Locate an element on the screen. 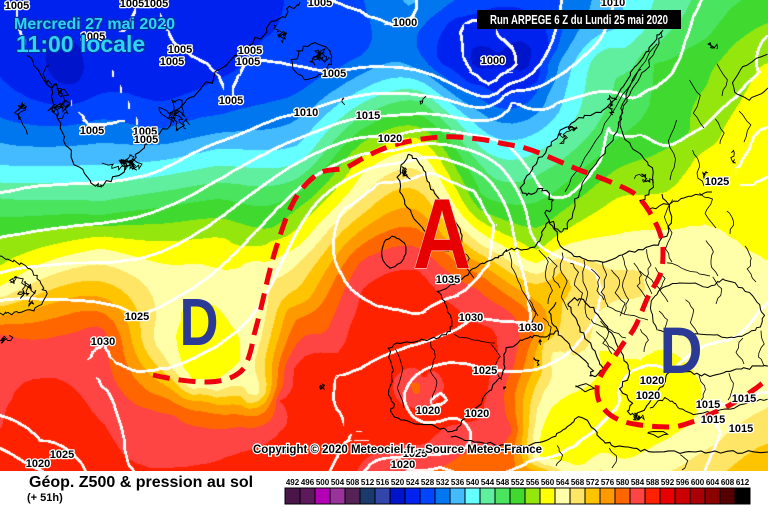 Image resolution: width=768 pixels, height=512 pixels. svg-text: 580 is located at coordinates (623, 482).